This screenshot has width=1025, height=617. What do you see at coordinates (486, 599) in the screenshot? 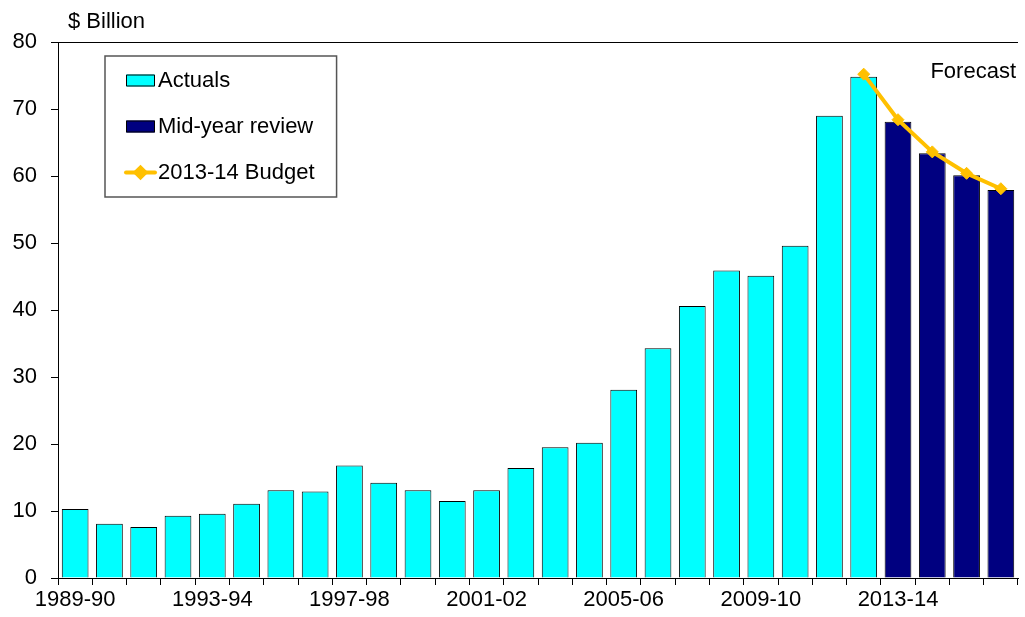
I see `x-tick-label: 2001-02` at bounding box center [486, 599].